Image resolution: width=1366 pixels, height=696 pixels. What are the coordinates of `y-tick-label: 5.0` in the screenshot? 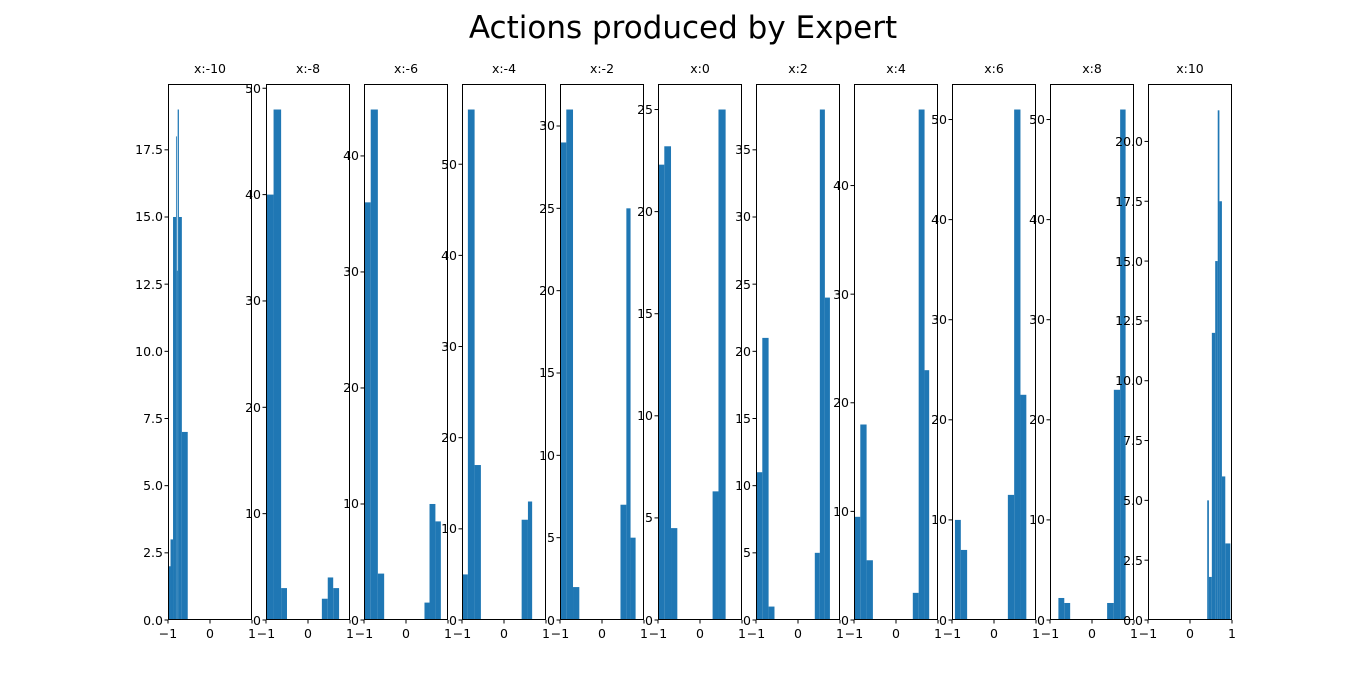 It's located at (153, 486).